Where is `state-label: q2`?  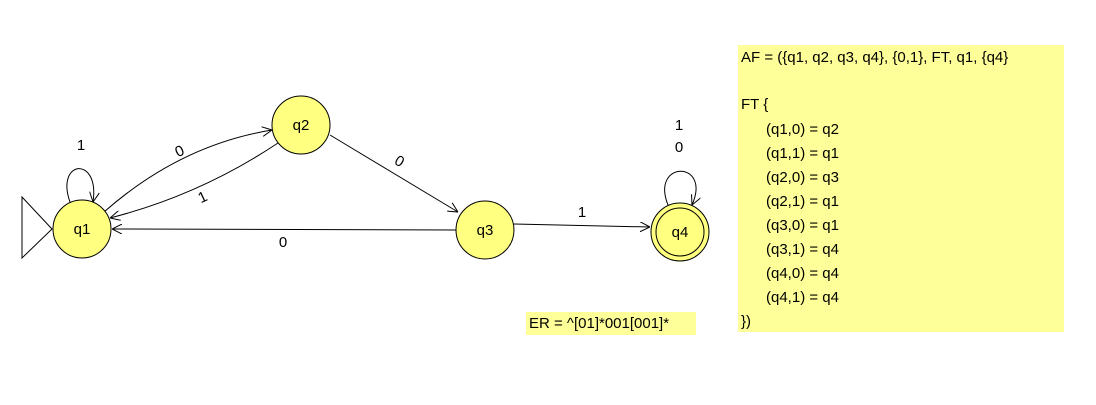 state-label: q2 is located at coordinates (301, 125).